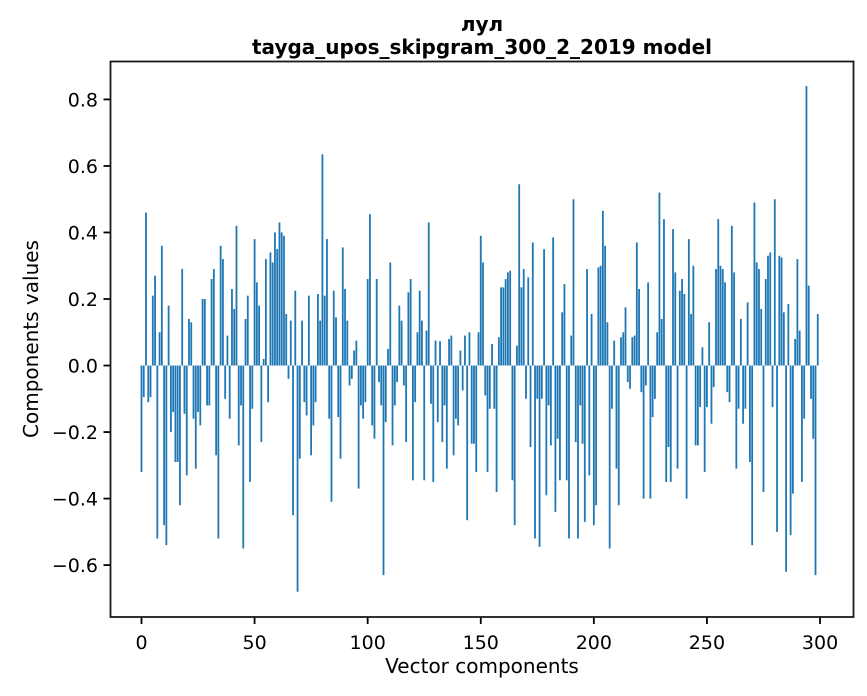  What do you see at coordinates (141, 643) in the screenshot?
I see `x-tick-label: 0` at bounding box center [141, 643].